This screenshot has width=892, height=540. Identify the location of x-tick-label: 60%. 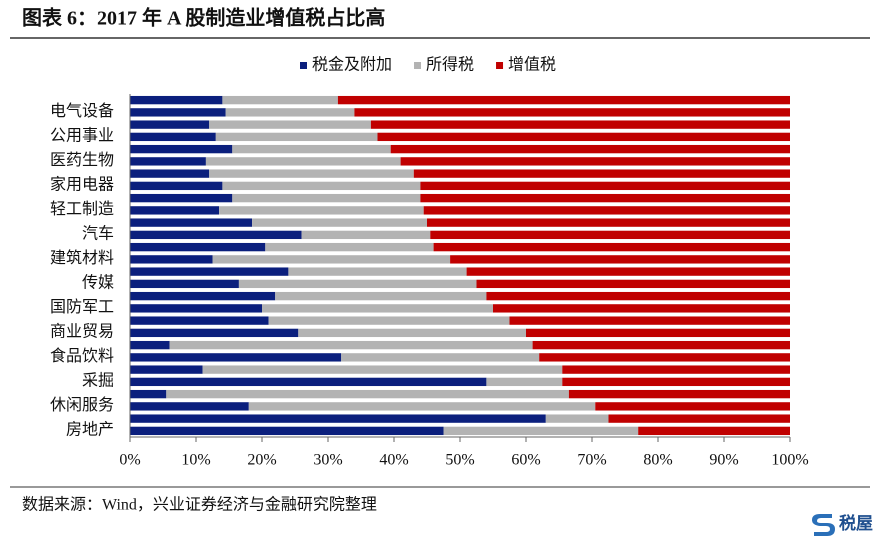
(525, 460).